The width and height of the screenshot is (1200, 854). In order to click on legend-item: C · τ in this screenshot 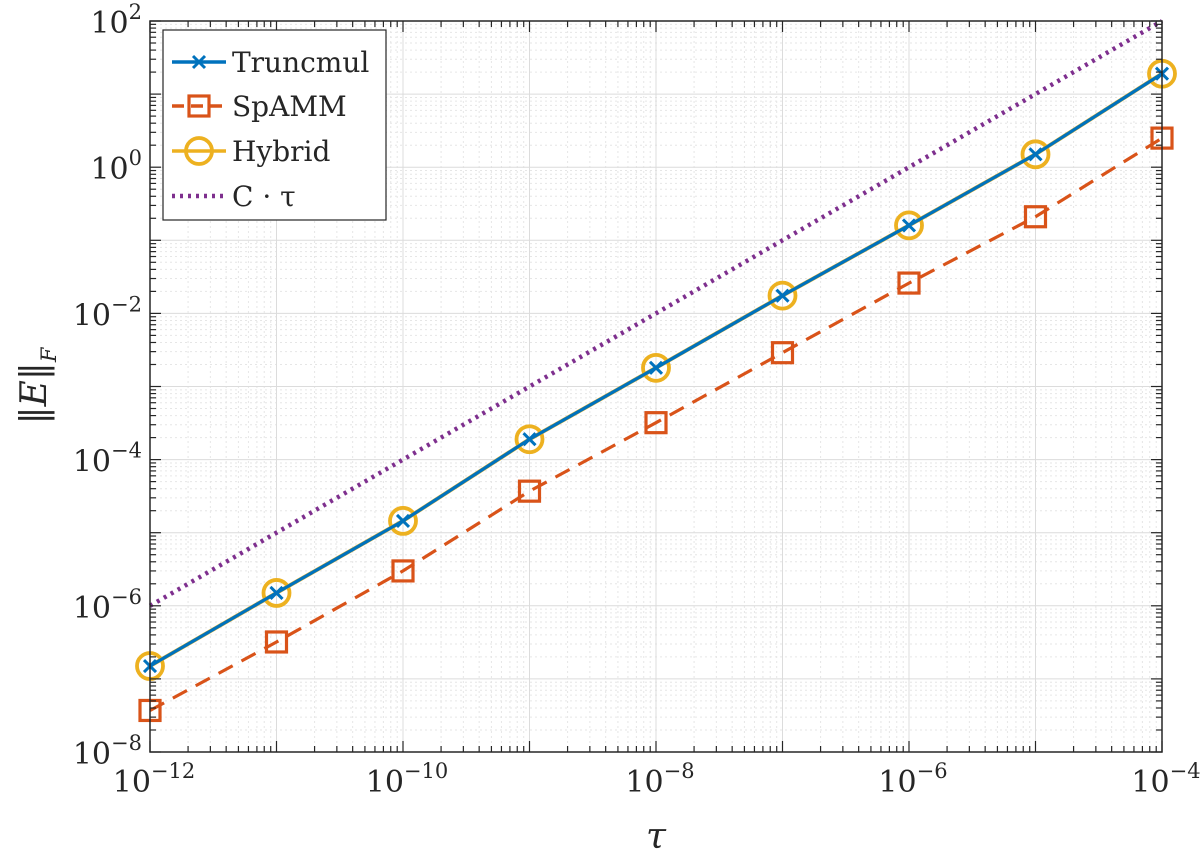, I will do `click(234, 196)`.